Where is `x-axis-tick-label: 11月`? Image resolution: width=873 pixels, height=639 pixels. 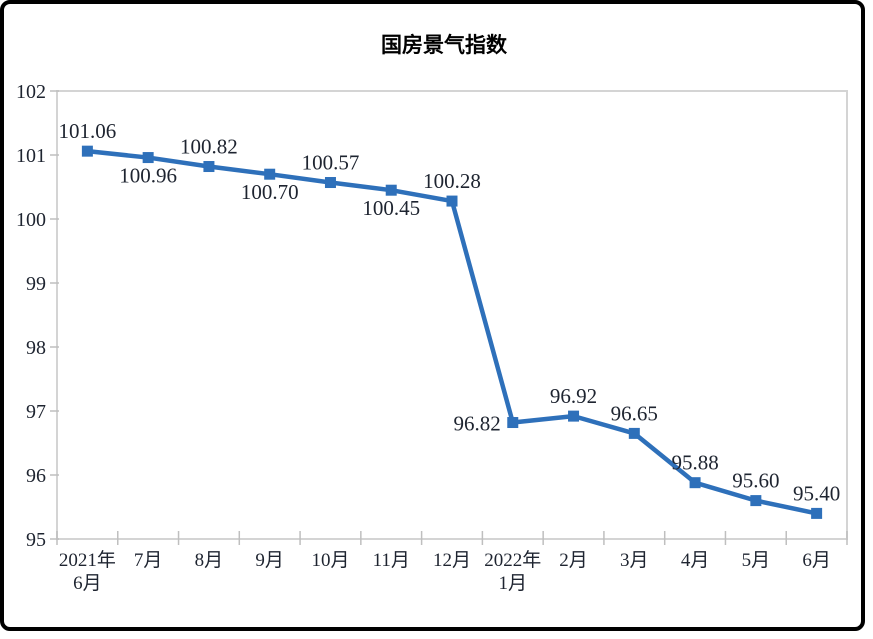
x-axis-tick-label: 11月 is located at coordinates (391, 560).